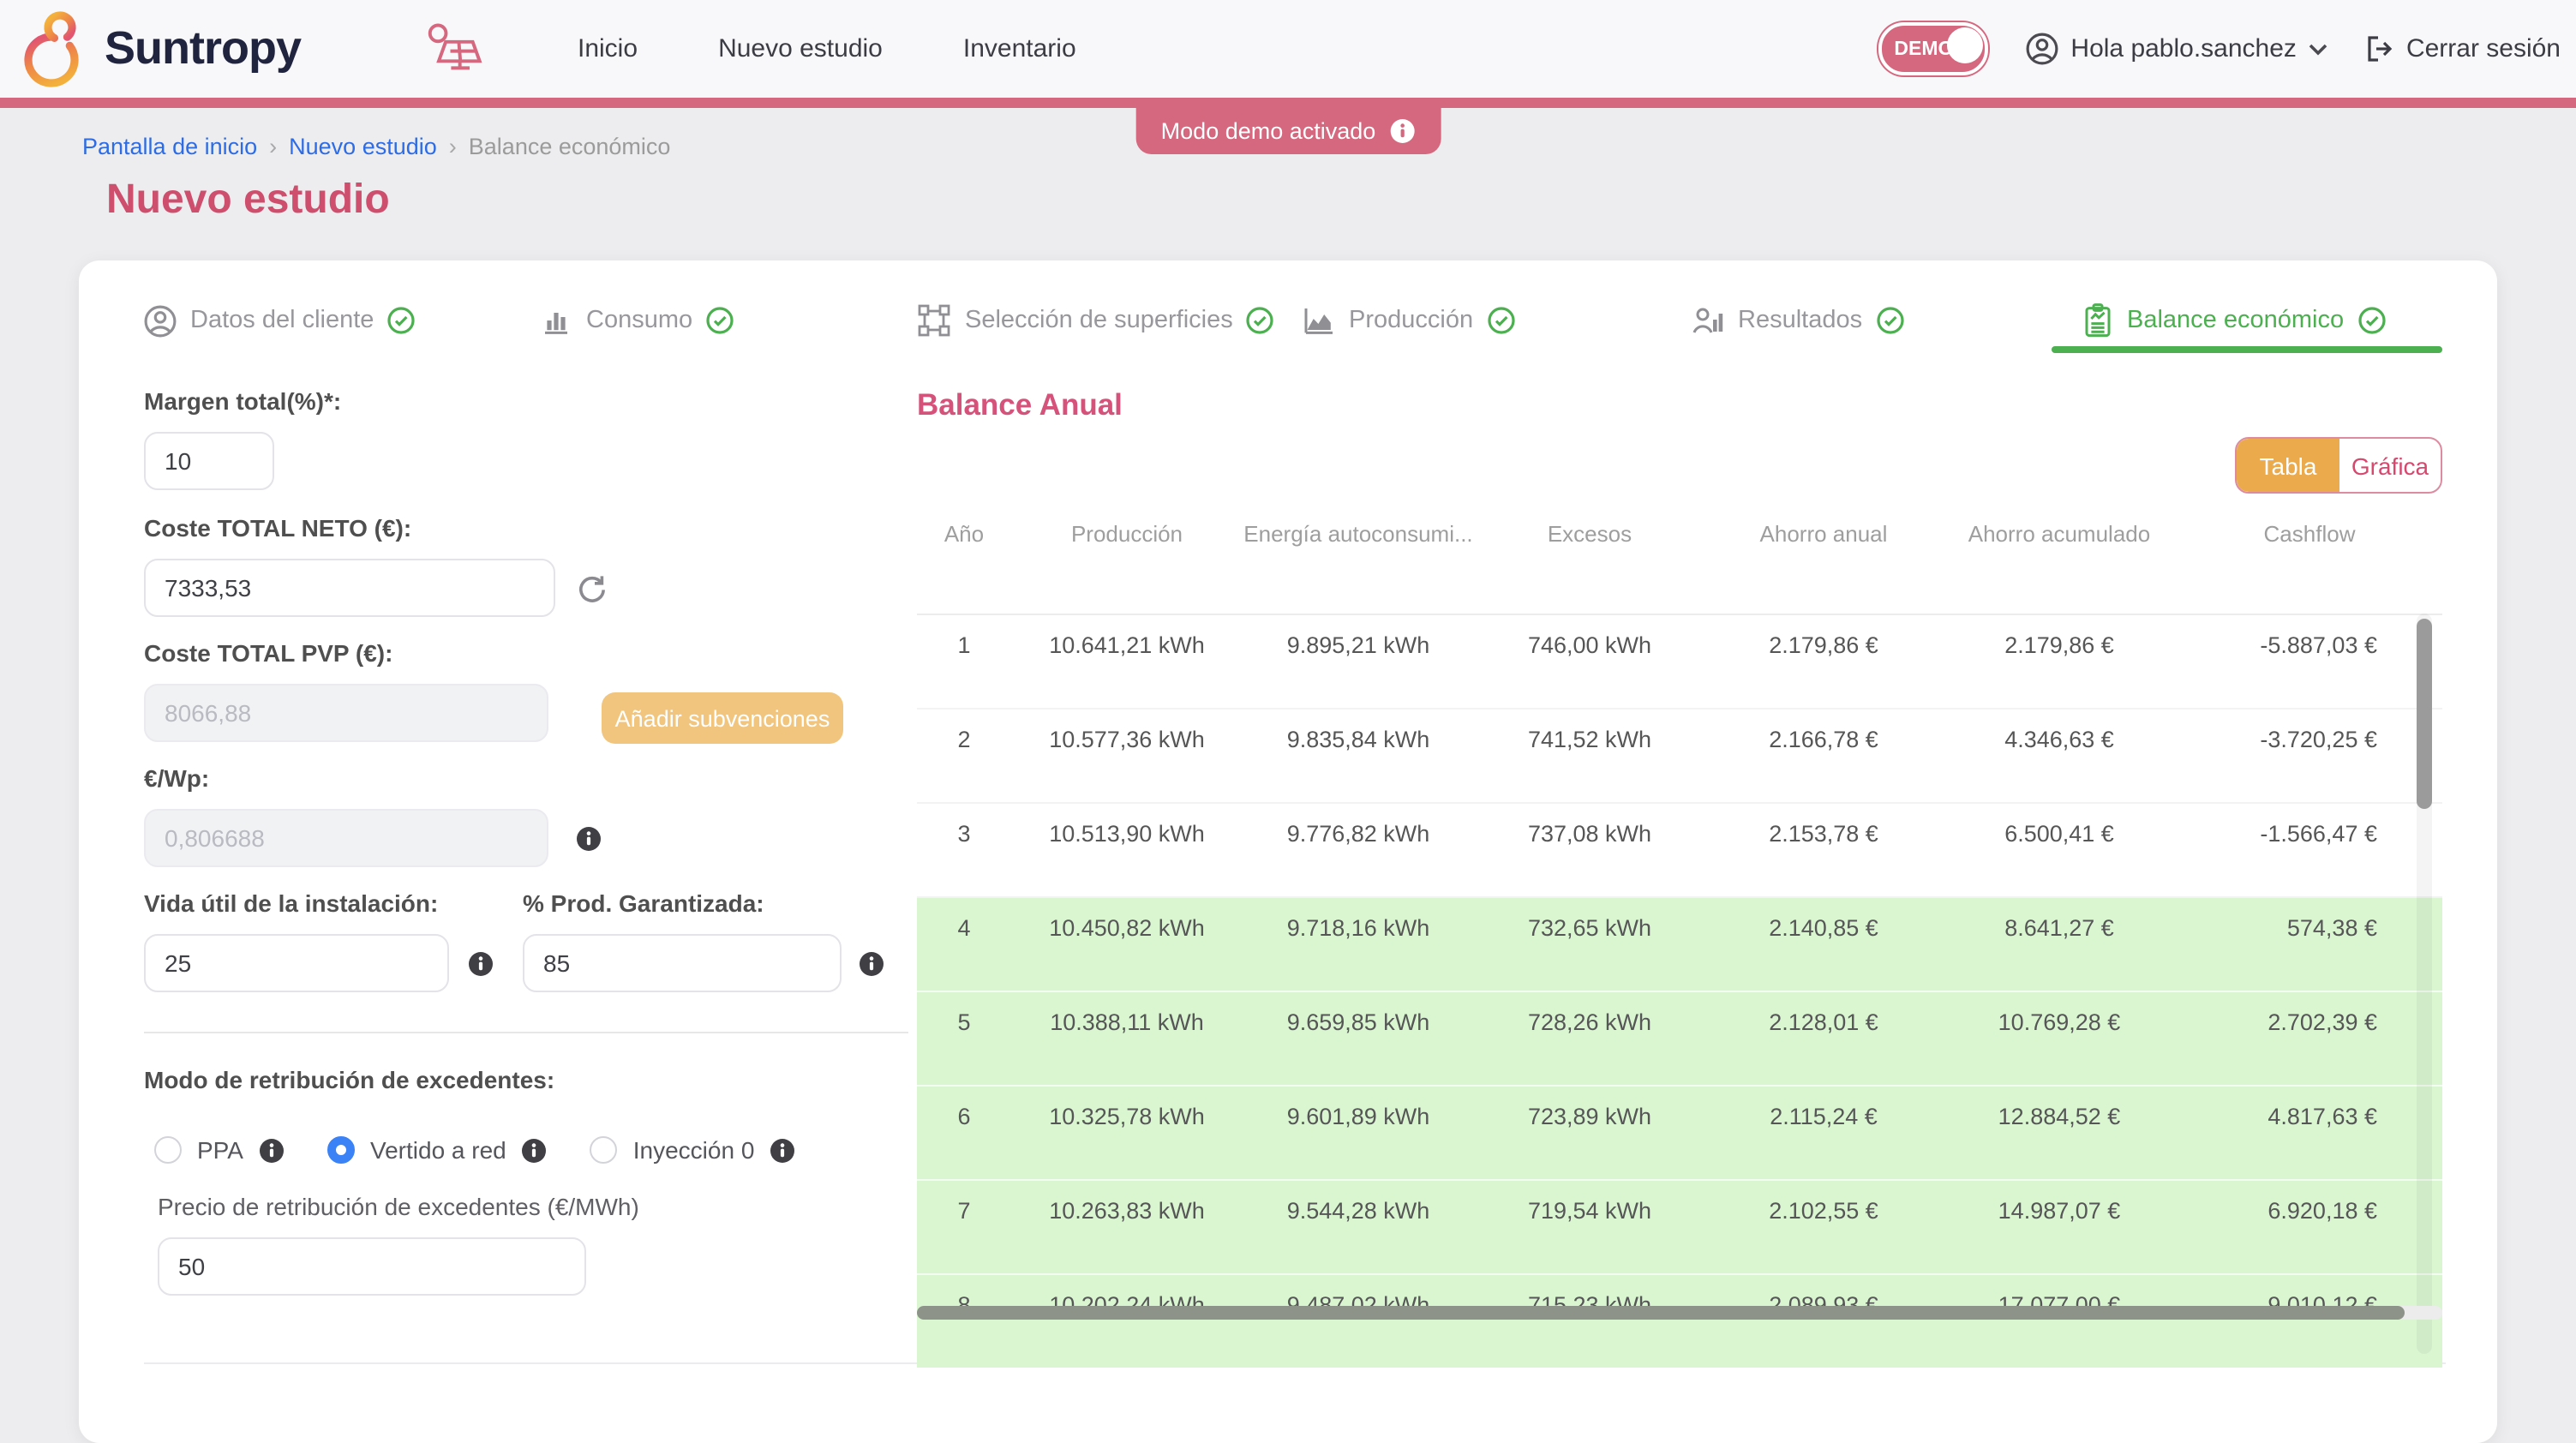 The image size is (2576, 1443). What do you see at coordinates (1823, 1211) in the screenshot?
I see `table-cell: 2.102,55 €` at bounding box center [1823, 1211].